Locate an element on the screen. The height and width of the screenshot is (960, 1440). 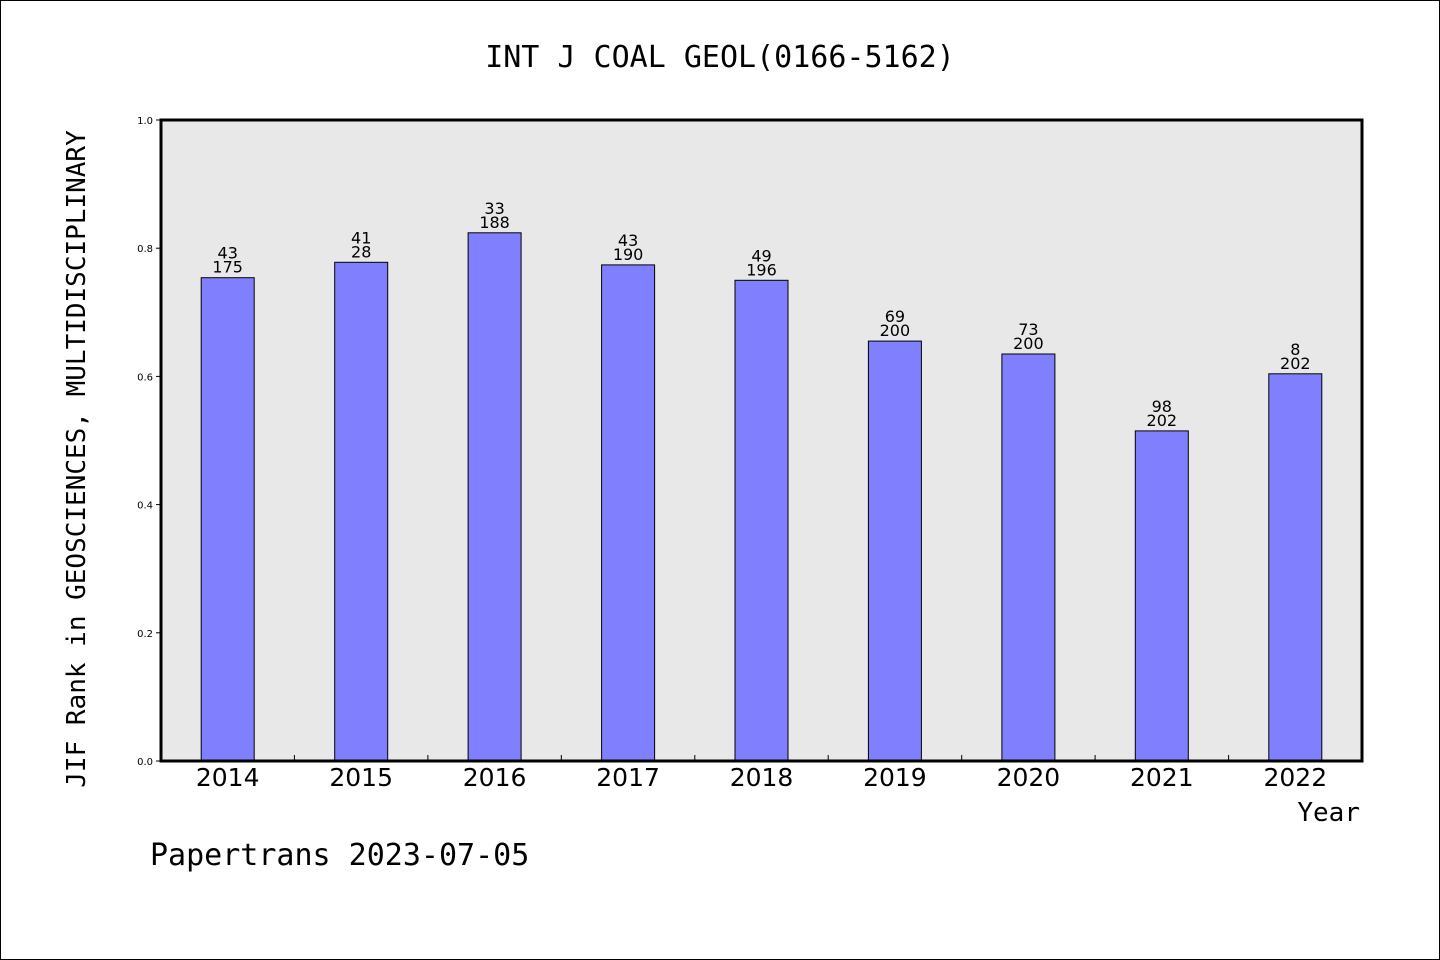
bar-2015 is located at coordinates (361, 511).